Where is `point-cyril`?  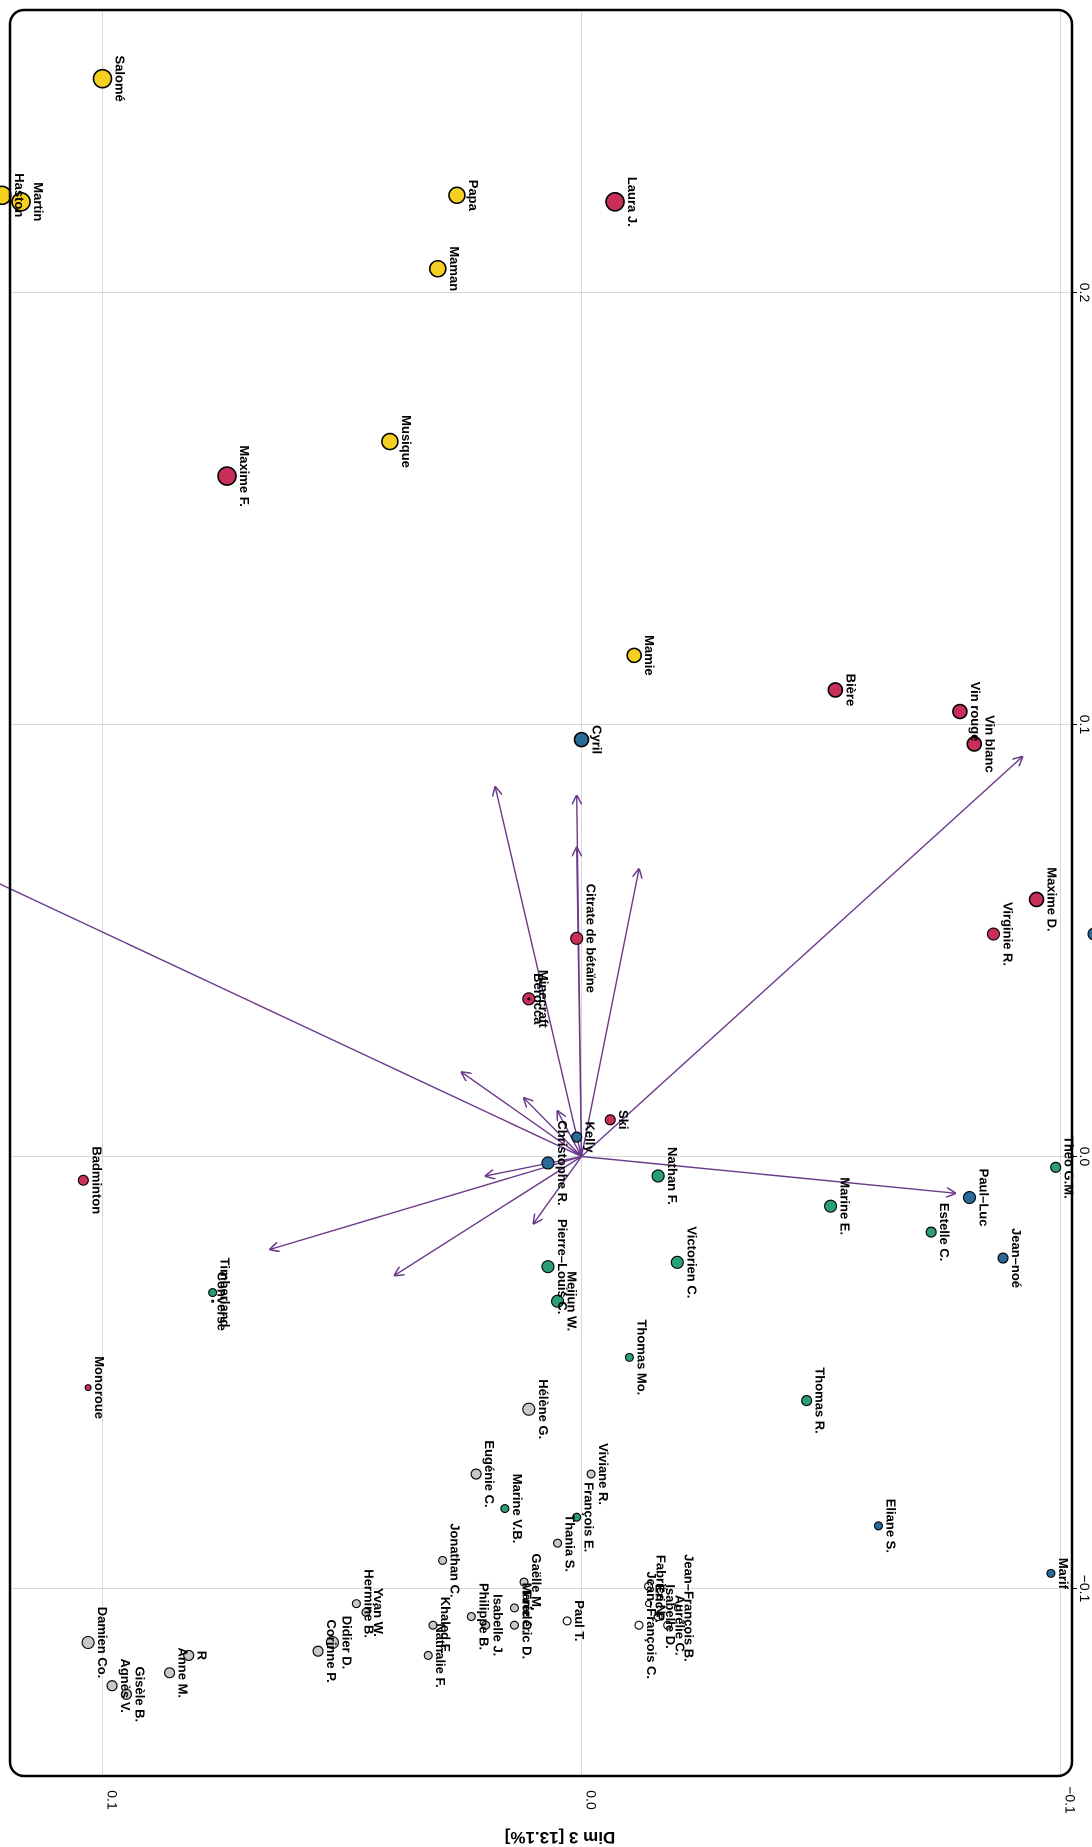 point-cyril is located at coordinates (581, 739).